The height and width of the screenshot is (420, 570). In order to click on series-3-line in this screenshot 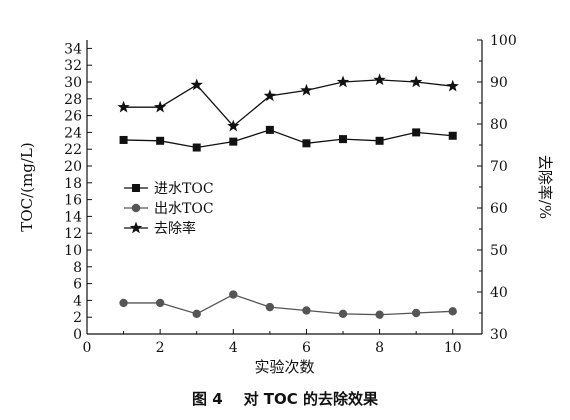, I will do `click(288, 103)`.